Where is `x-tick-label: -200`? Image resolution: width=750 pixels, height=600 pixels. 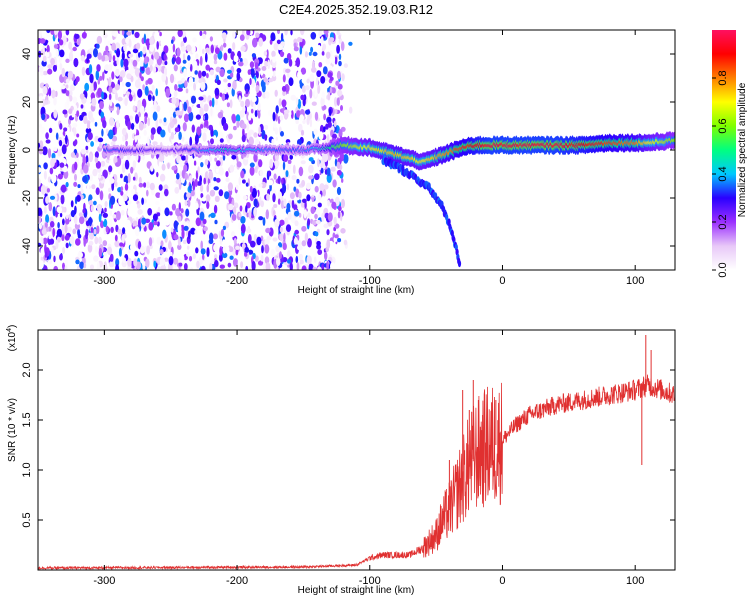 x-tick-label: -200 is located at coordinates (237, 581).